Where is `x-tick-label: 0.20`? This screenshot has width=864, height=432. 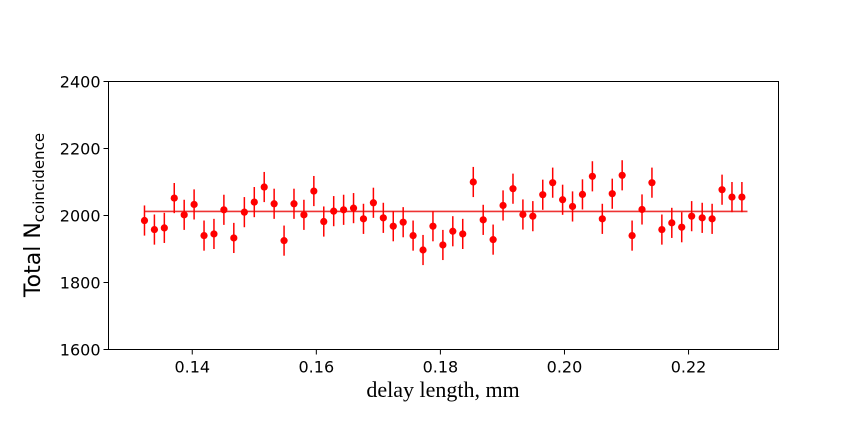 x-tick-label: 0.20 is located at coordinates (565, 367).